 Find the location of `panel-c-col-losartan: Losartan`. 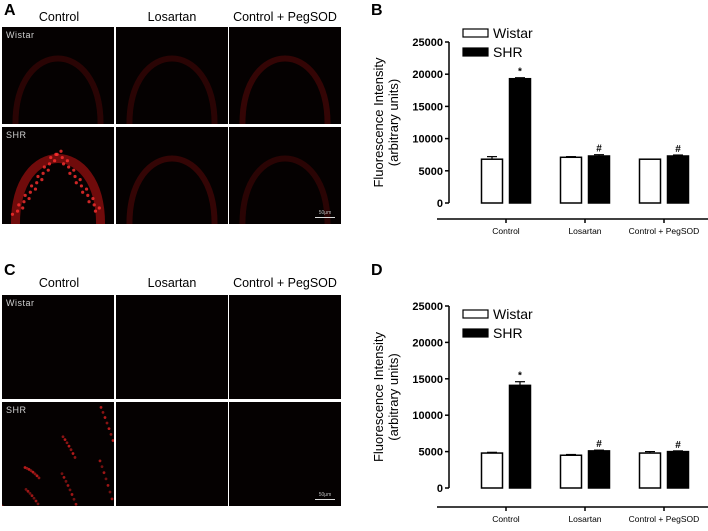

panel-c-col-losartan: Losartan is located at coordinates (172, 283).